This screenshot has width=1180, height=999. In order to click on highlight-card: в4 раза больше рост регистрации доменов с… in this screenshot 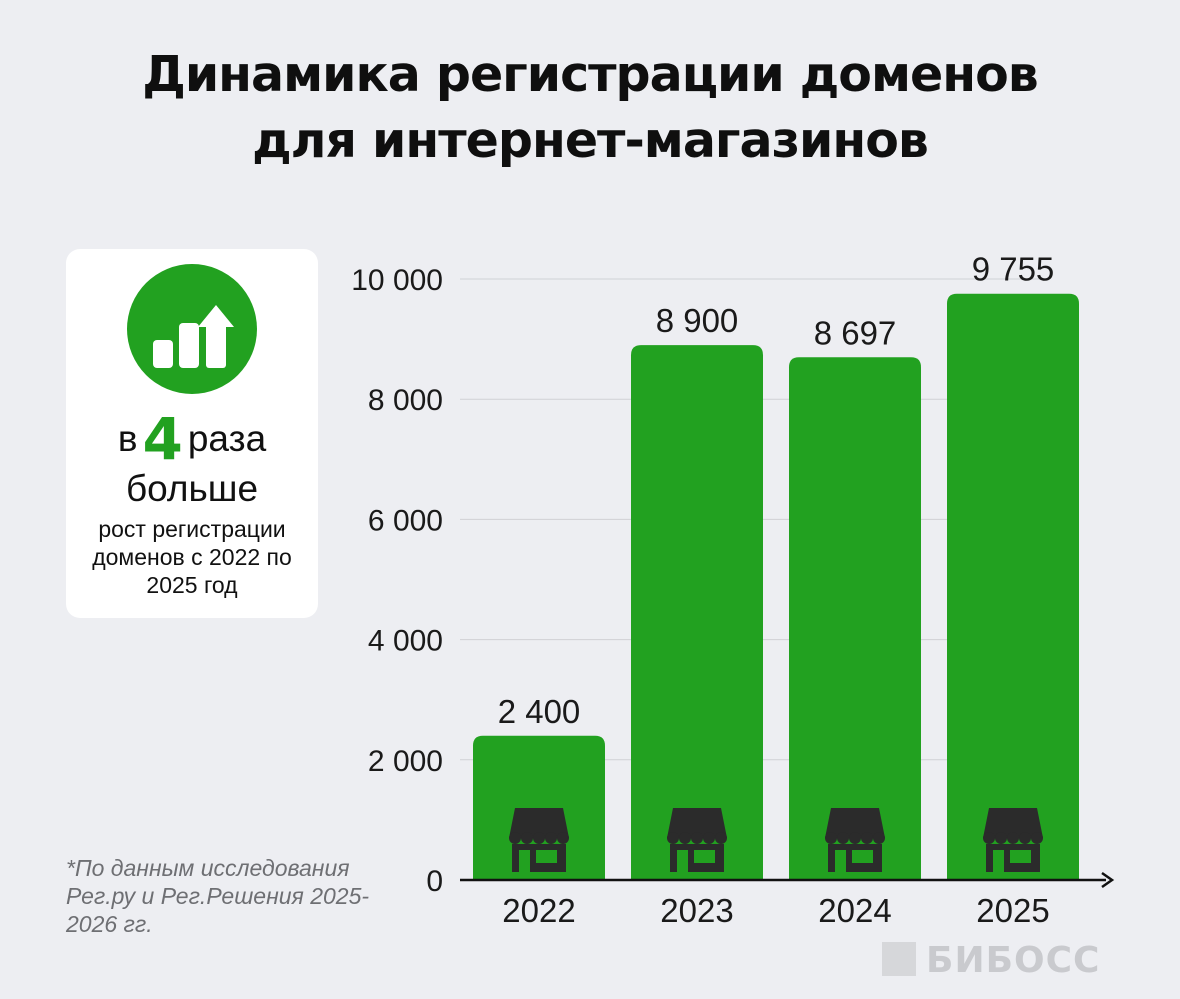, I will do `click(192, 433)`.